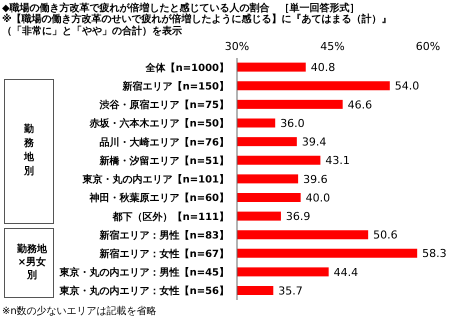  I want to click on y-tick-label: 東京・丸の内エリア【n=101】, so click(155, 180).